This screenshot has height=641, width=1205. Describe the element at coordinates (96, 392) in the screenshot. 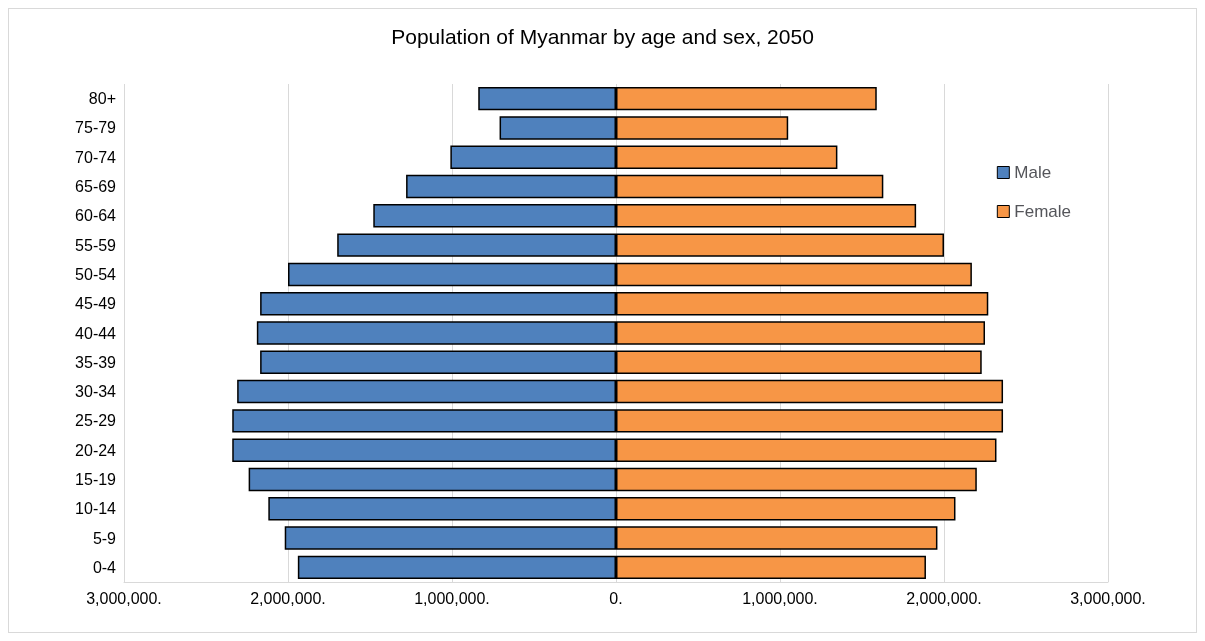

I see `y-tick-label: 30-34` at that location.